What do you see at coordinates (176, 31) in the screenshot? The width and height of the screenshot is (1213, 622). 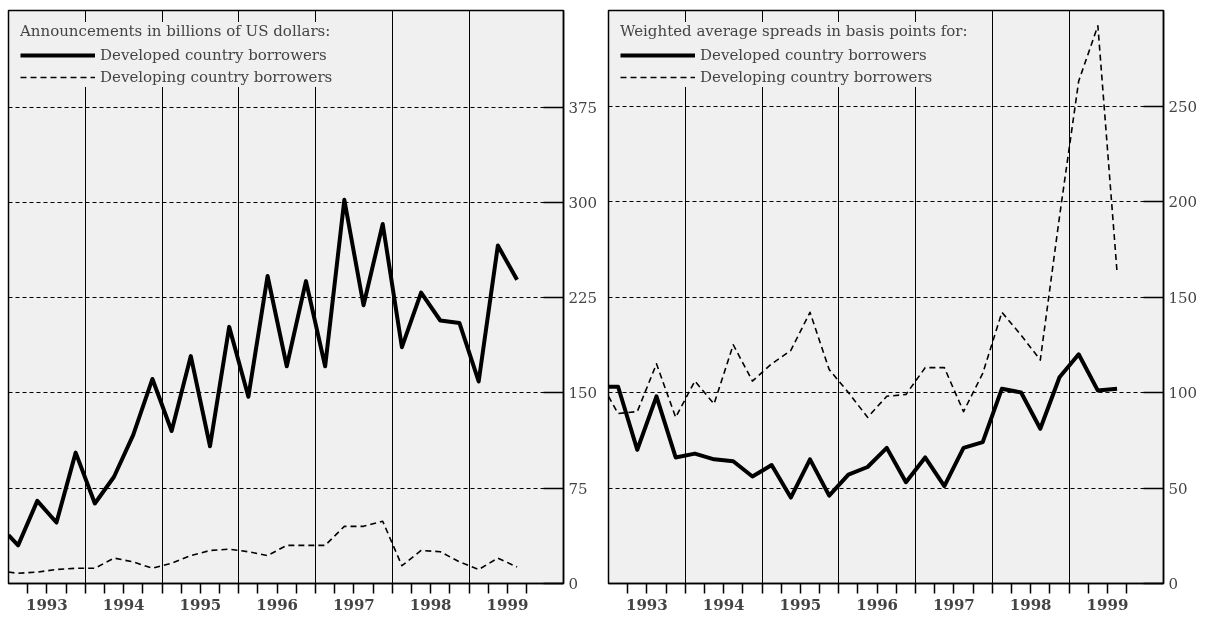 I see `legend-title: Announcements in billions of US dollars:` at bounding box center [176, 31].